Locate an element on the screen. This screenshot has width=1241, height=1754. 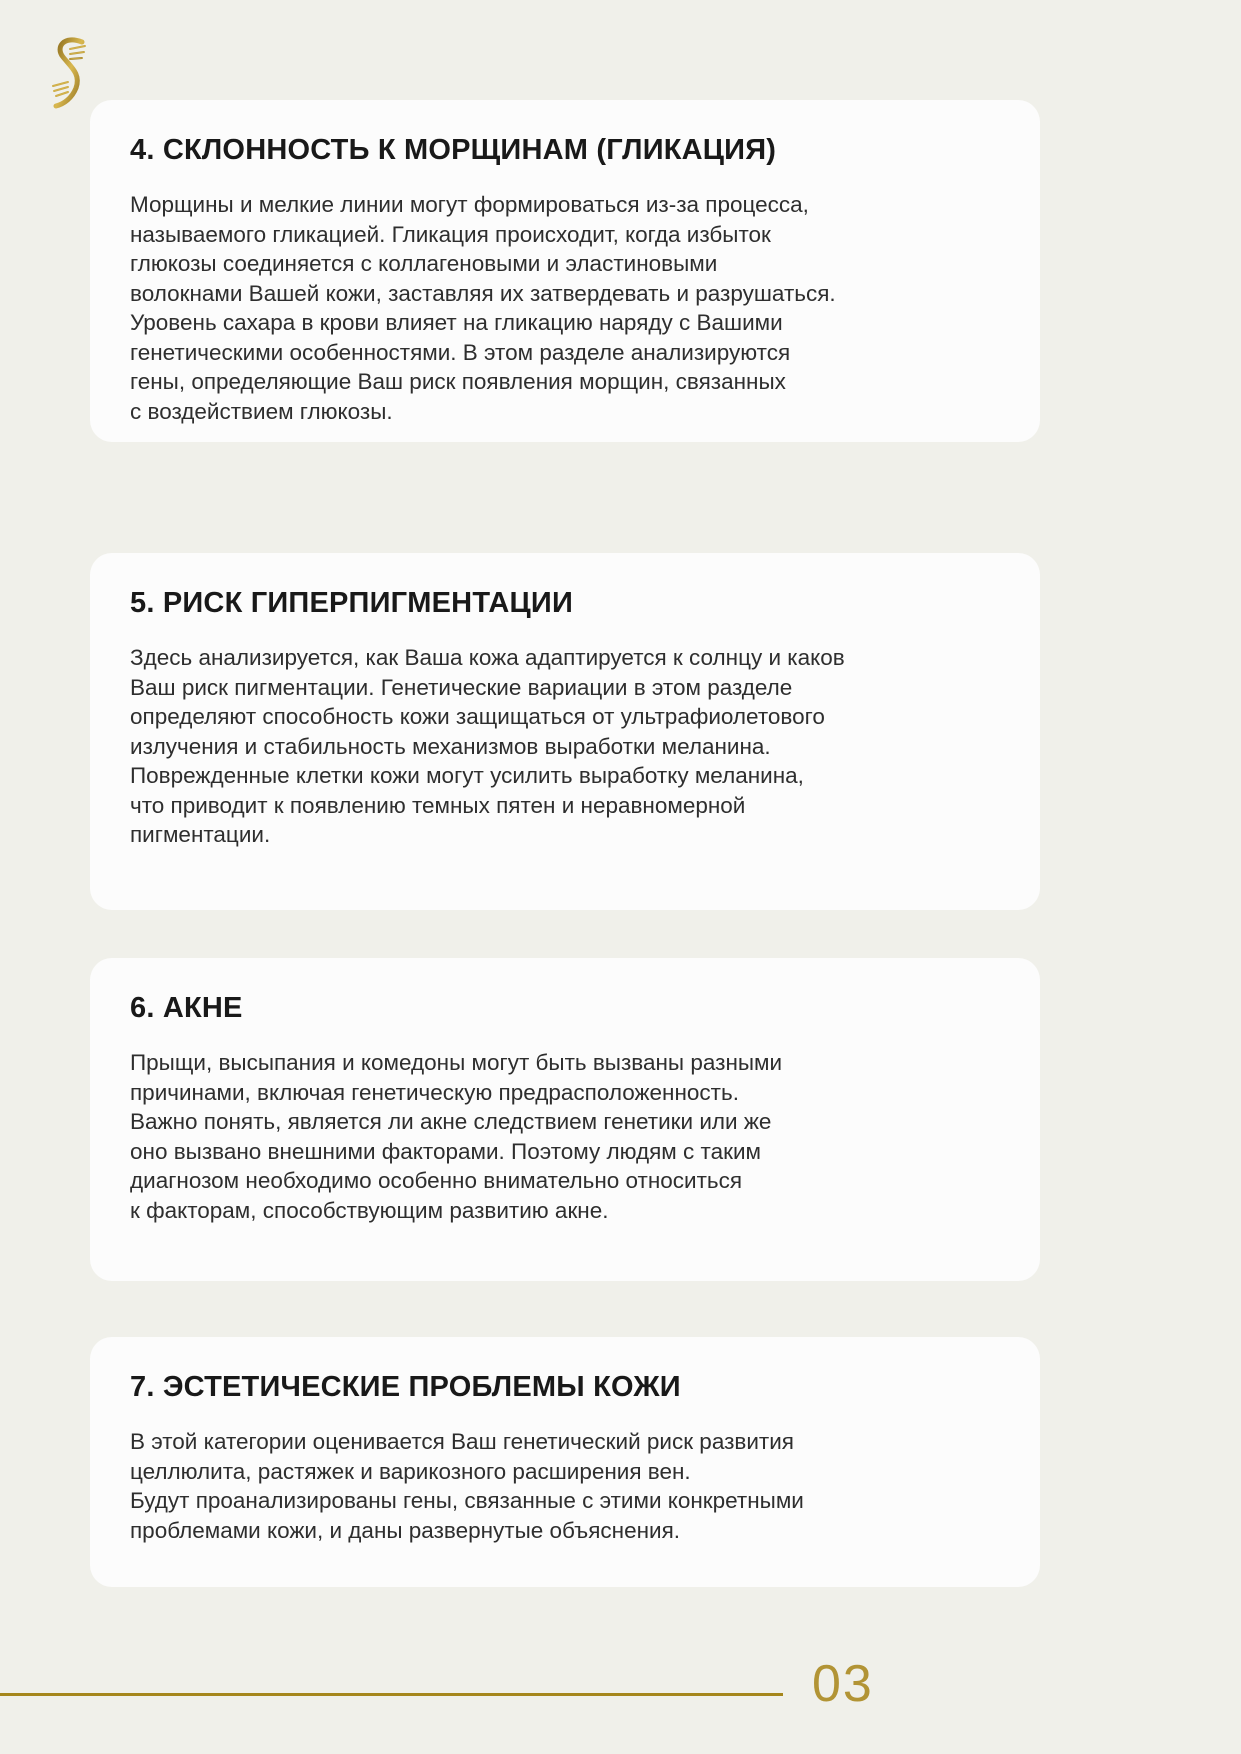
section-title: 7. ЭСТЕТИЧЕСКИЕ ПРОБЛЕМЫ КОЖИ is located at coordinates (405, 1387).